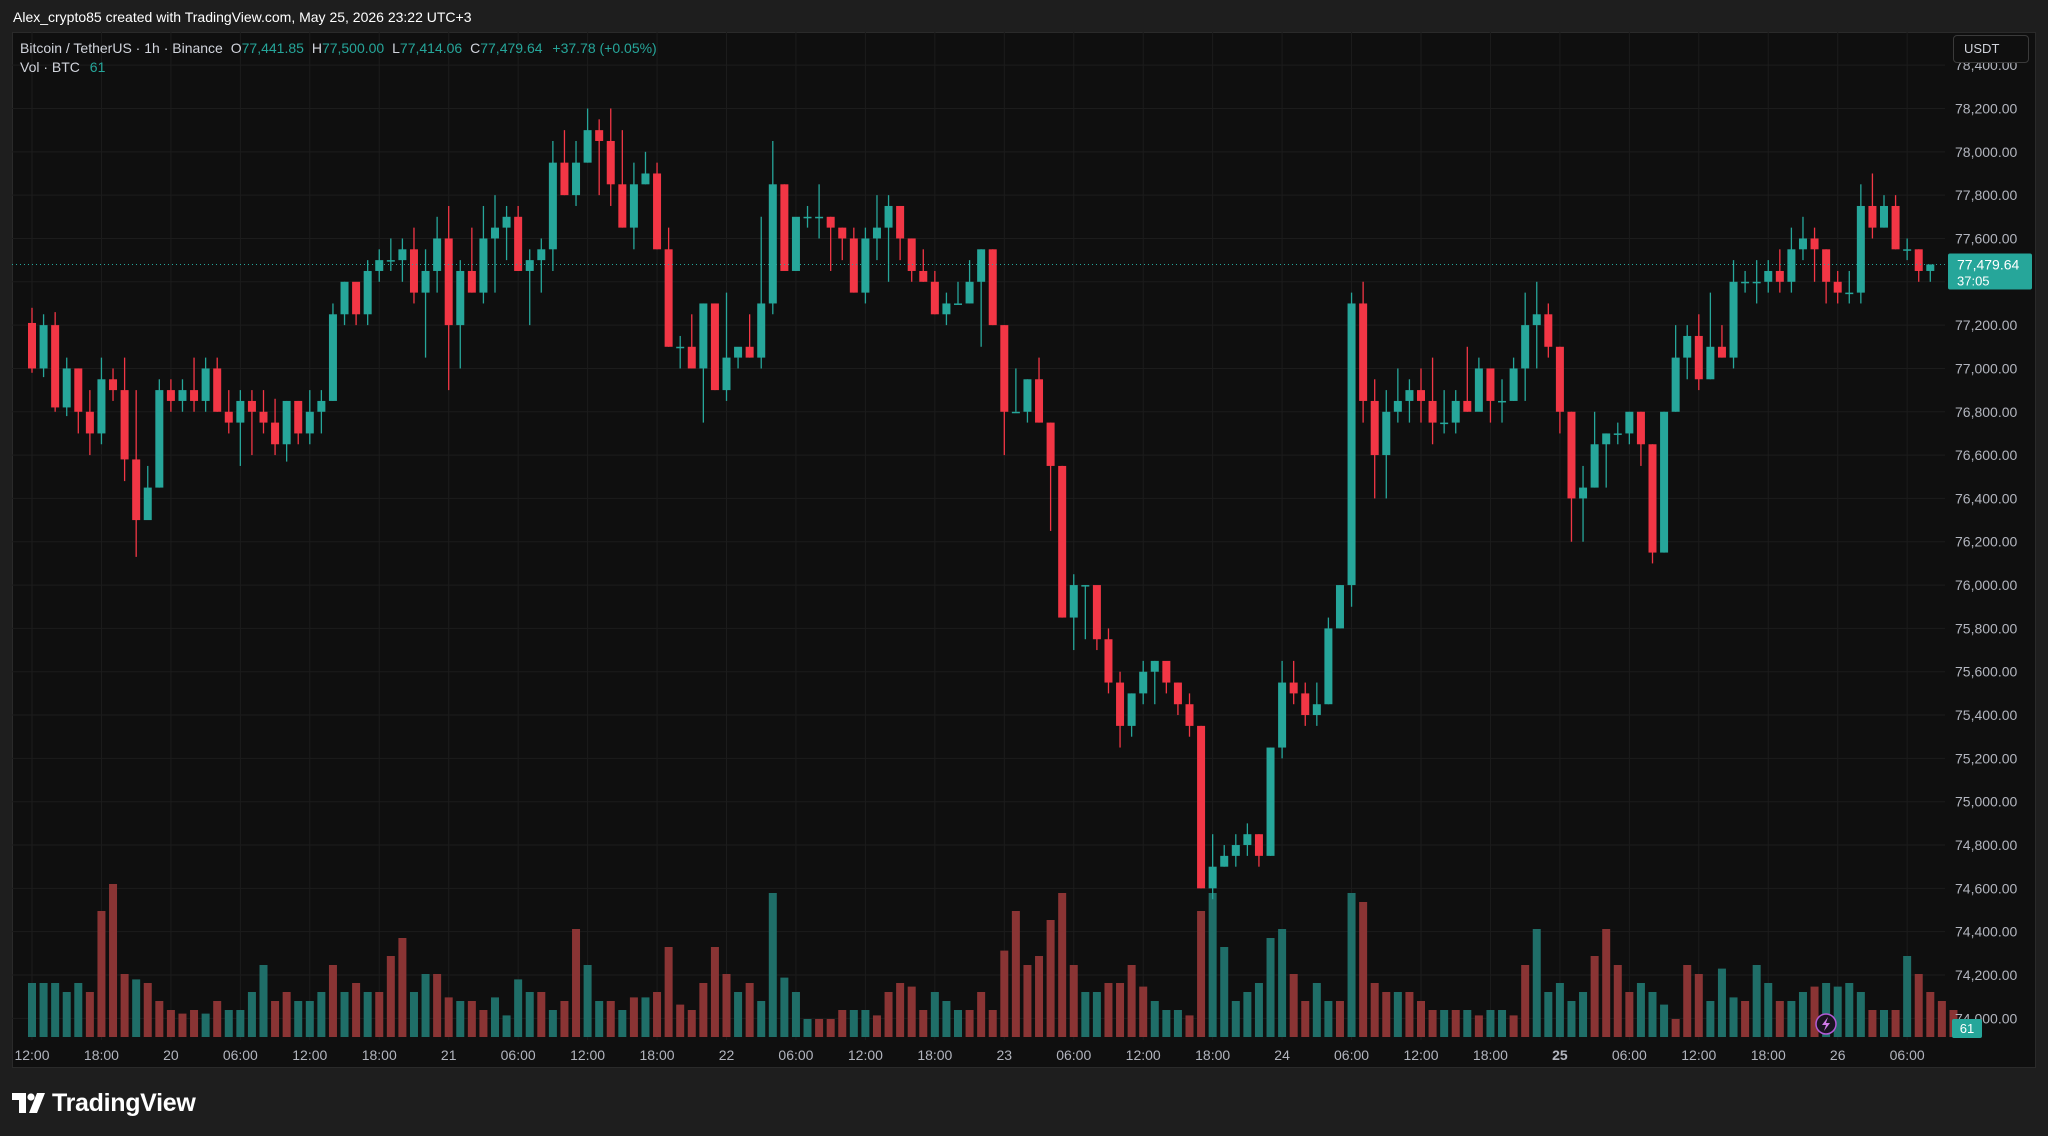 The width and height of the screenshot is (2048, 1136). What do you see at coordinates (1967, 1028) in the screenshot?
I see `volume-value-label: 61` at bounding box center [1967, 1028].